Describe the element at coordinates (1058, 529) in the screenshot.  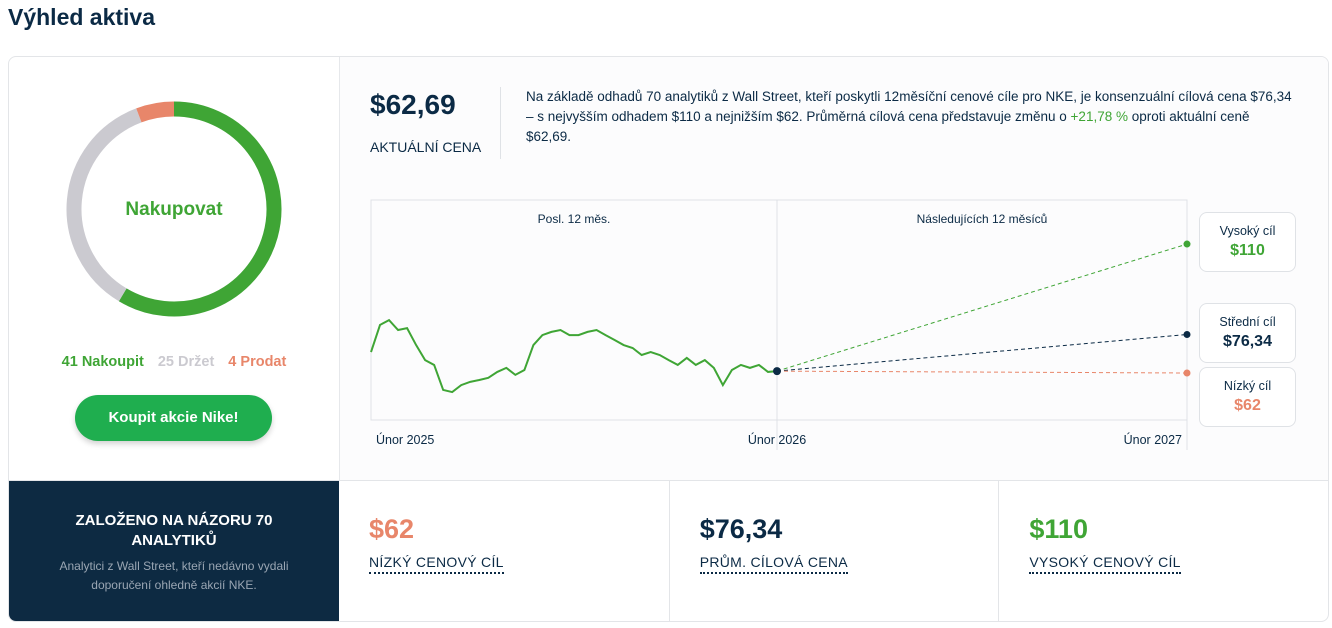
I see `card-value: $110` at that location.